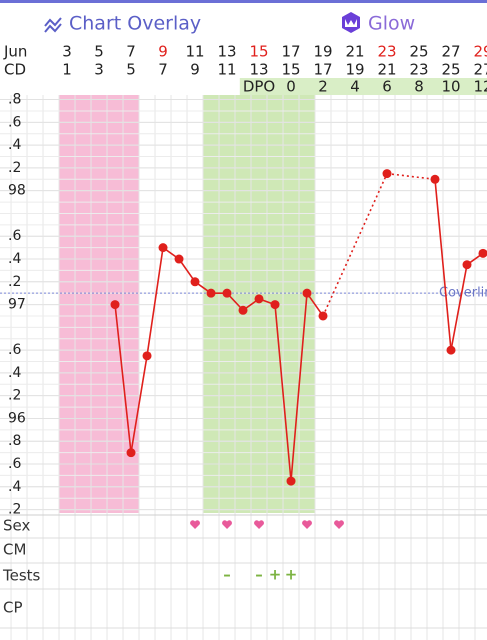 The image size is (487, 640). I want to click on cd-value: 27, so click(480, 70).